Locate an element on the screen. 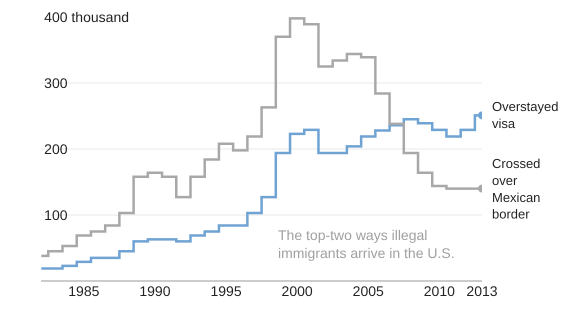  y-tick-label: 100 is located at coordinates (56, 214).